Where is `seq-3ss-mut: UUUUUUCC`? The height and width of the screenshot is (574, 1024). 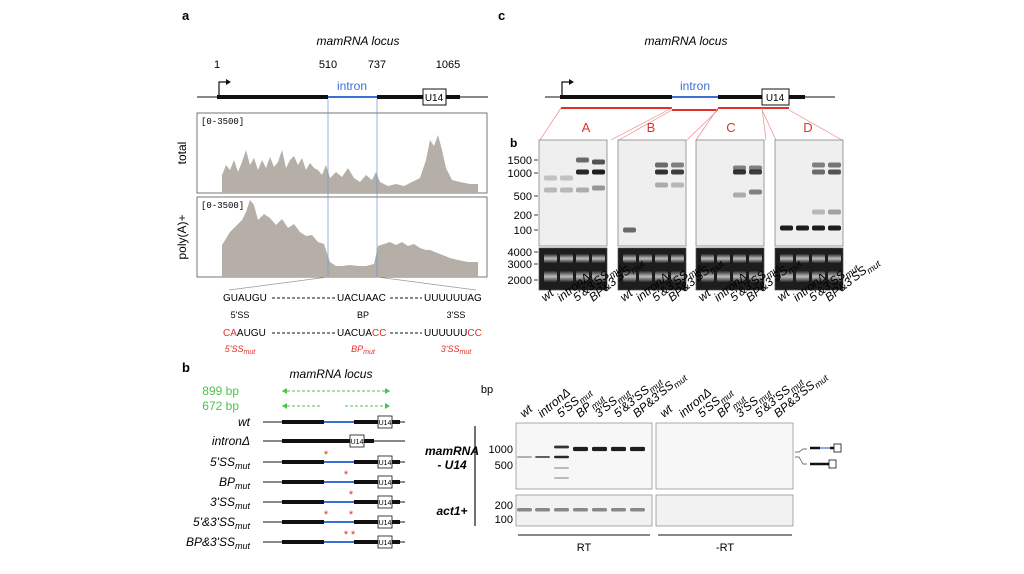 seq-3ss-mut: UUUUUUCC is located at coordinates (453, 333).